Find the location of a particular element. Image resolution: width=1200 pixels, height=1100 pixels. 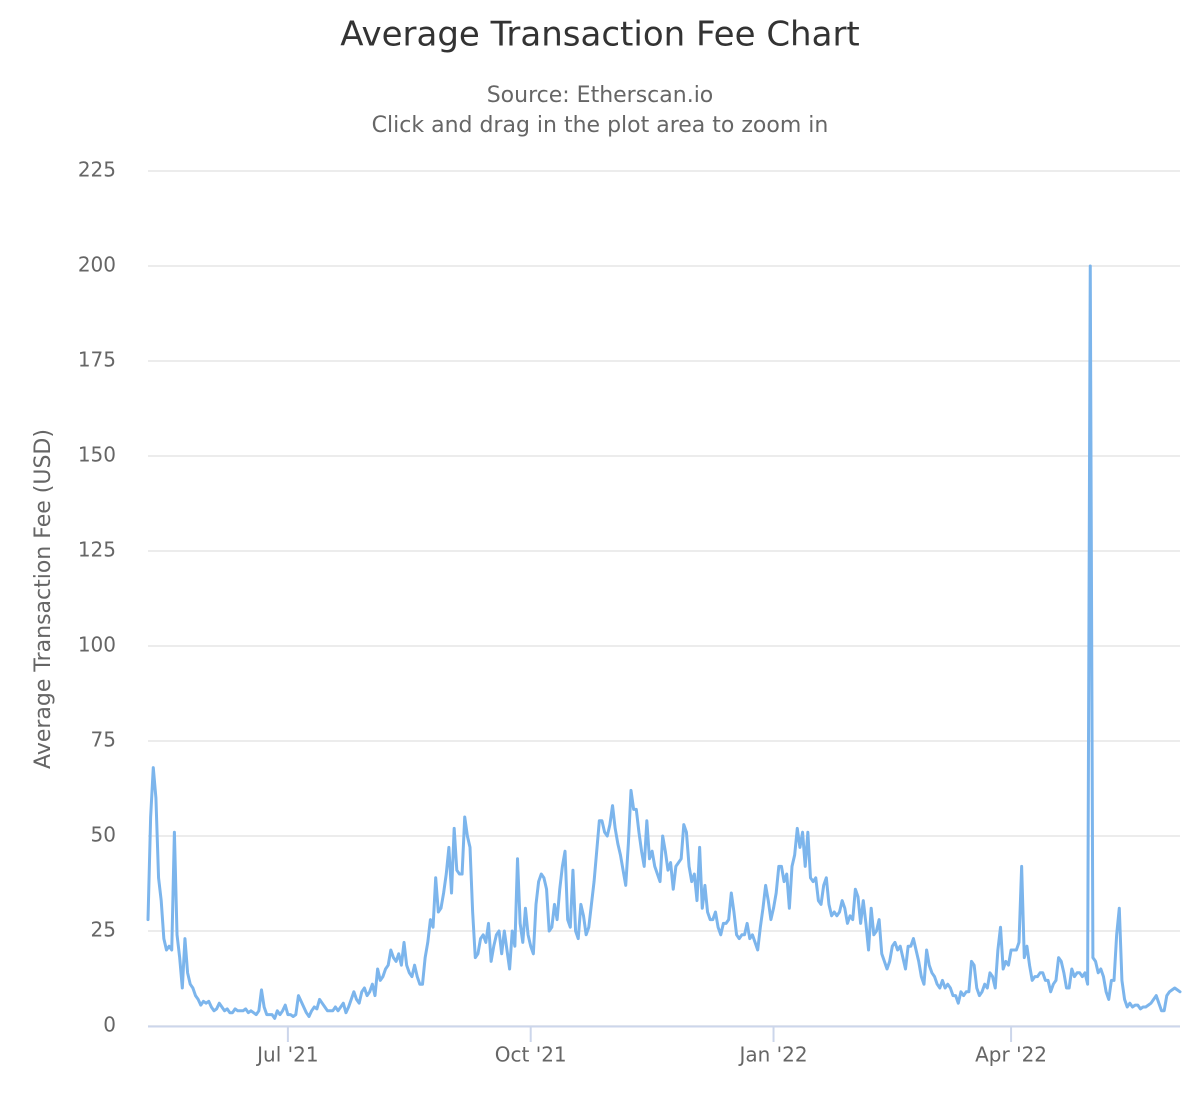

y-tick-label: 0 is located at coordinates (109, 1025).